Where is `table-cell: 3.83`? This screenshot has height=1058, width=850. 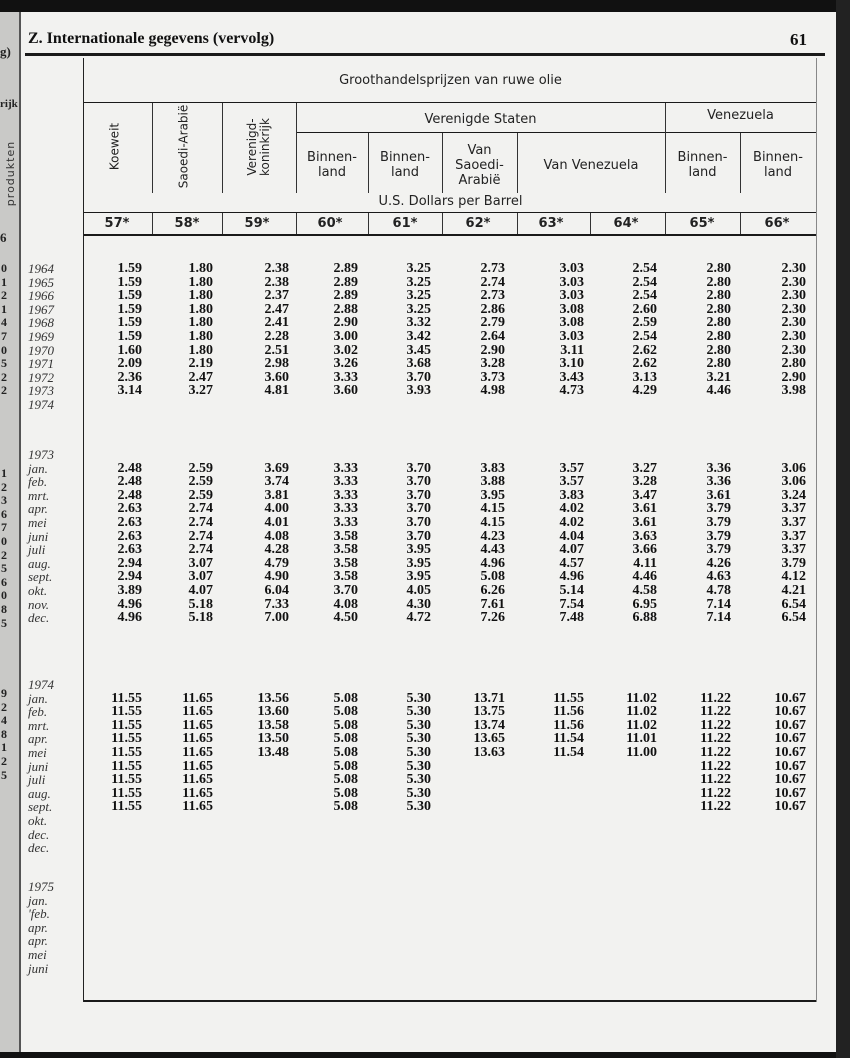 table-cell: 3.83 is located at coordinates (572, 495).